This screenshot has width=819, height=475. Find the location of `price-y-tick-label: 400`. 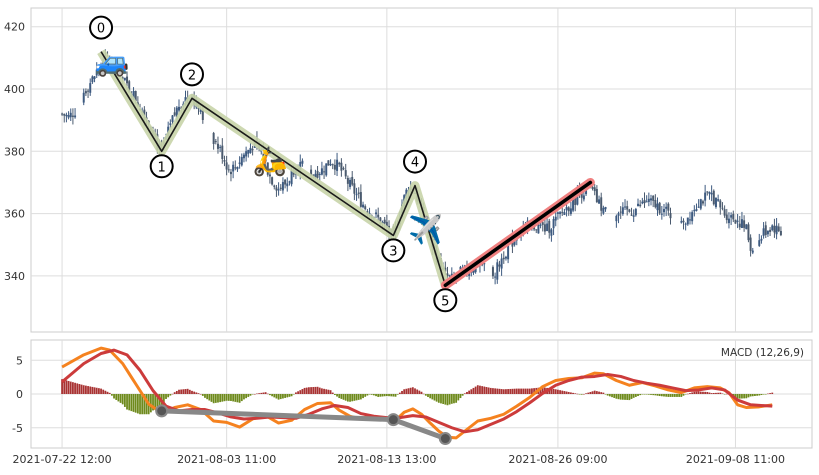

price-y-tick-label: 400 is located at coordinates (14, 89).